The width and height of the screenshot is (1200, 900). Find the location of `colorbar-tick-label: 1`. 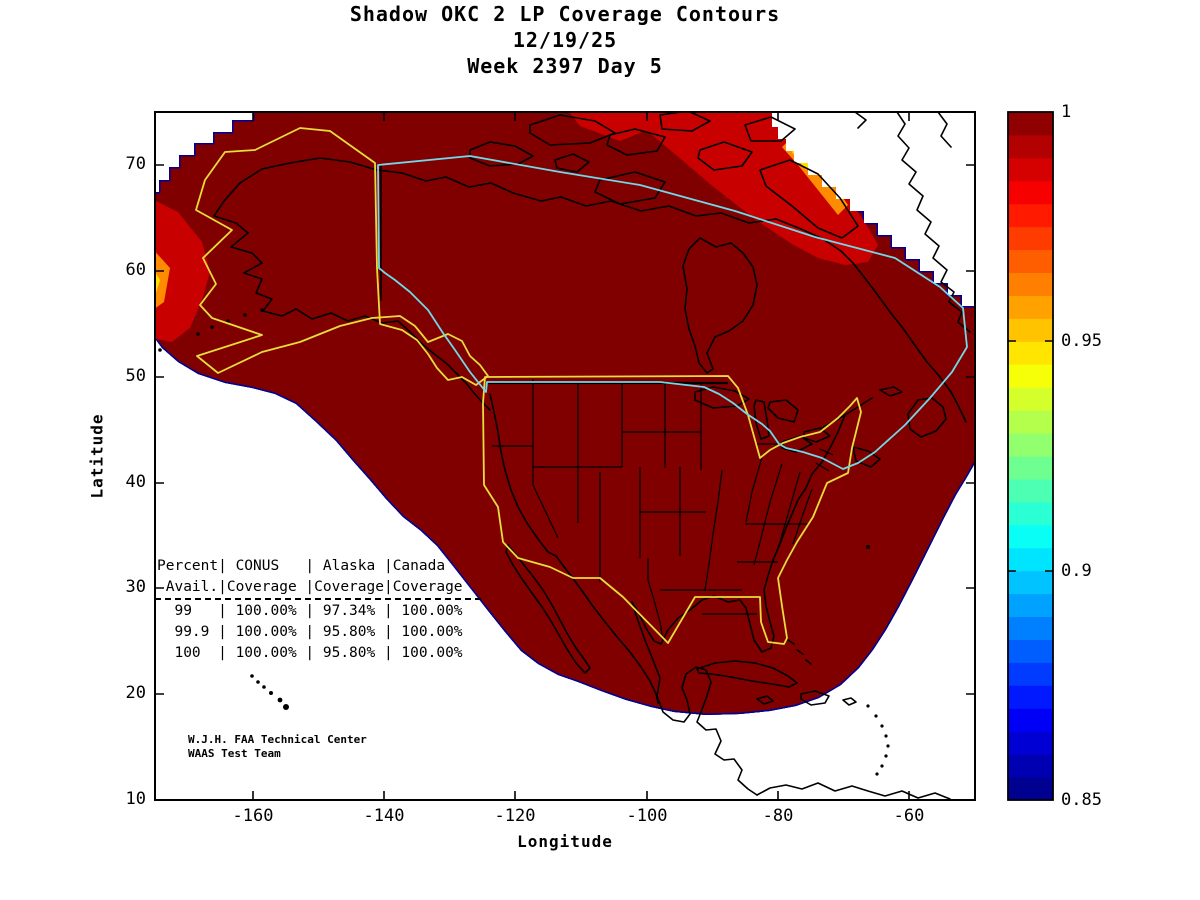

colorbar-tick-label: 1 is located at coordinates (1066, 112).